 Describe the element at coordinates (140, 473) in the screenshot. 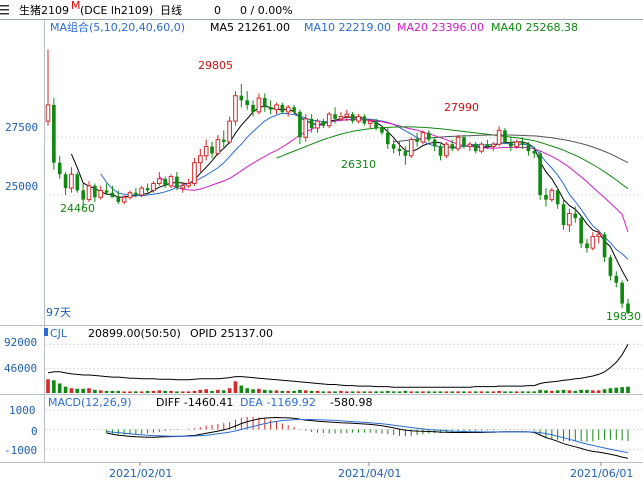

I see `date-tick-feb: 2021/02/01` at that location.